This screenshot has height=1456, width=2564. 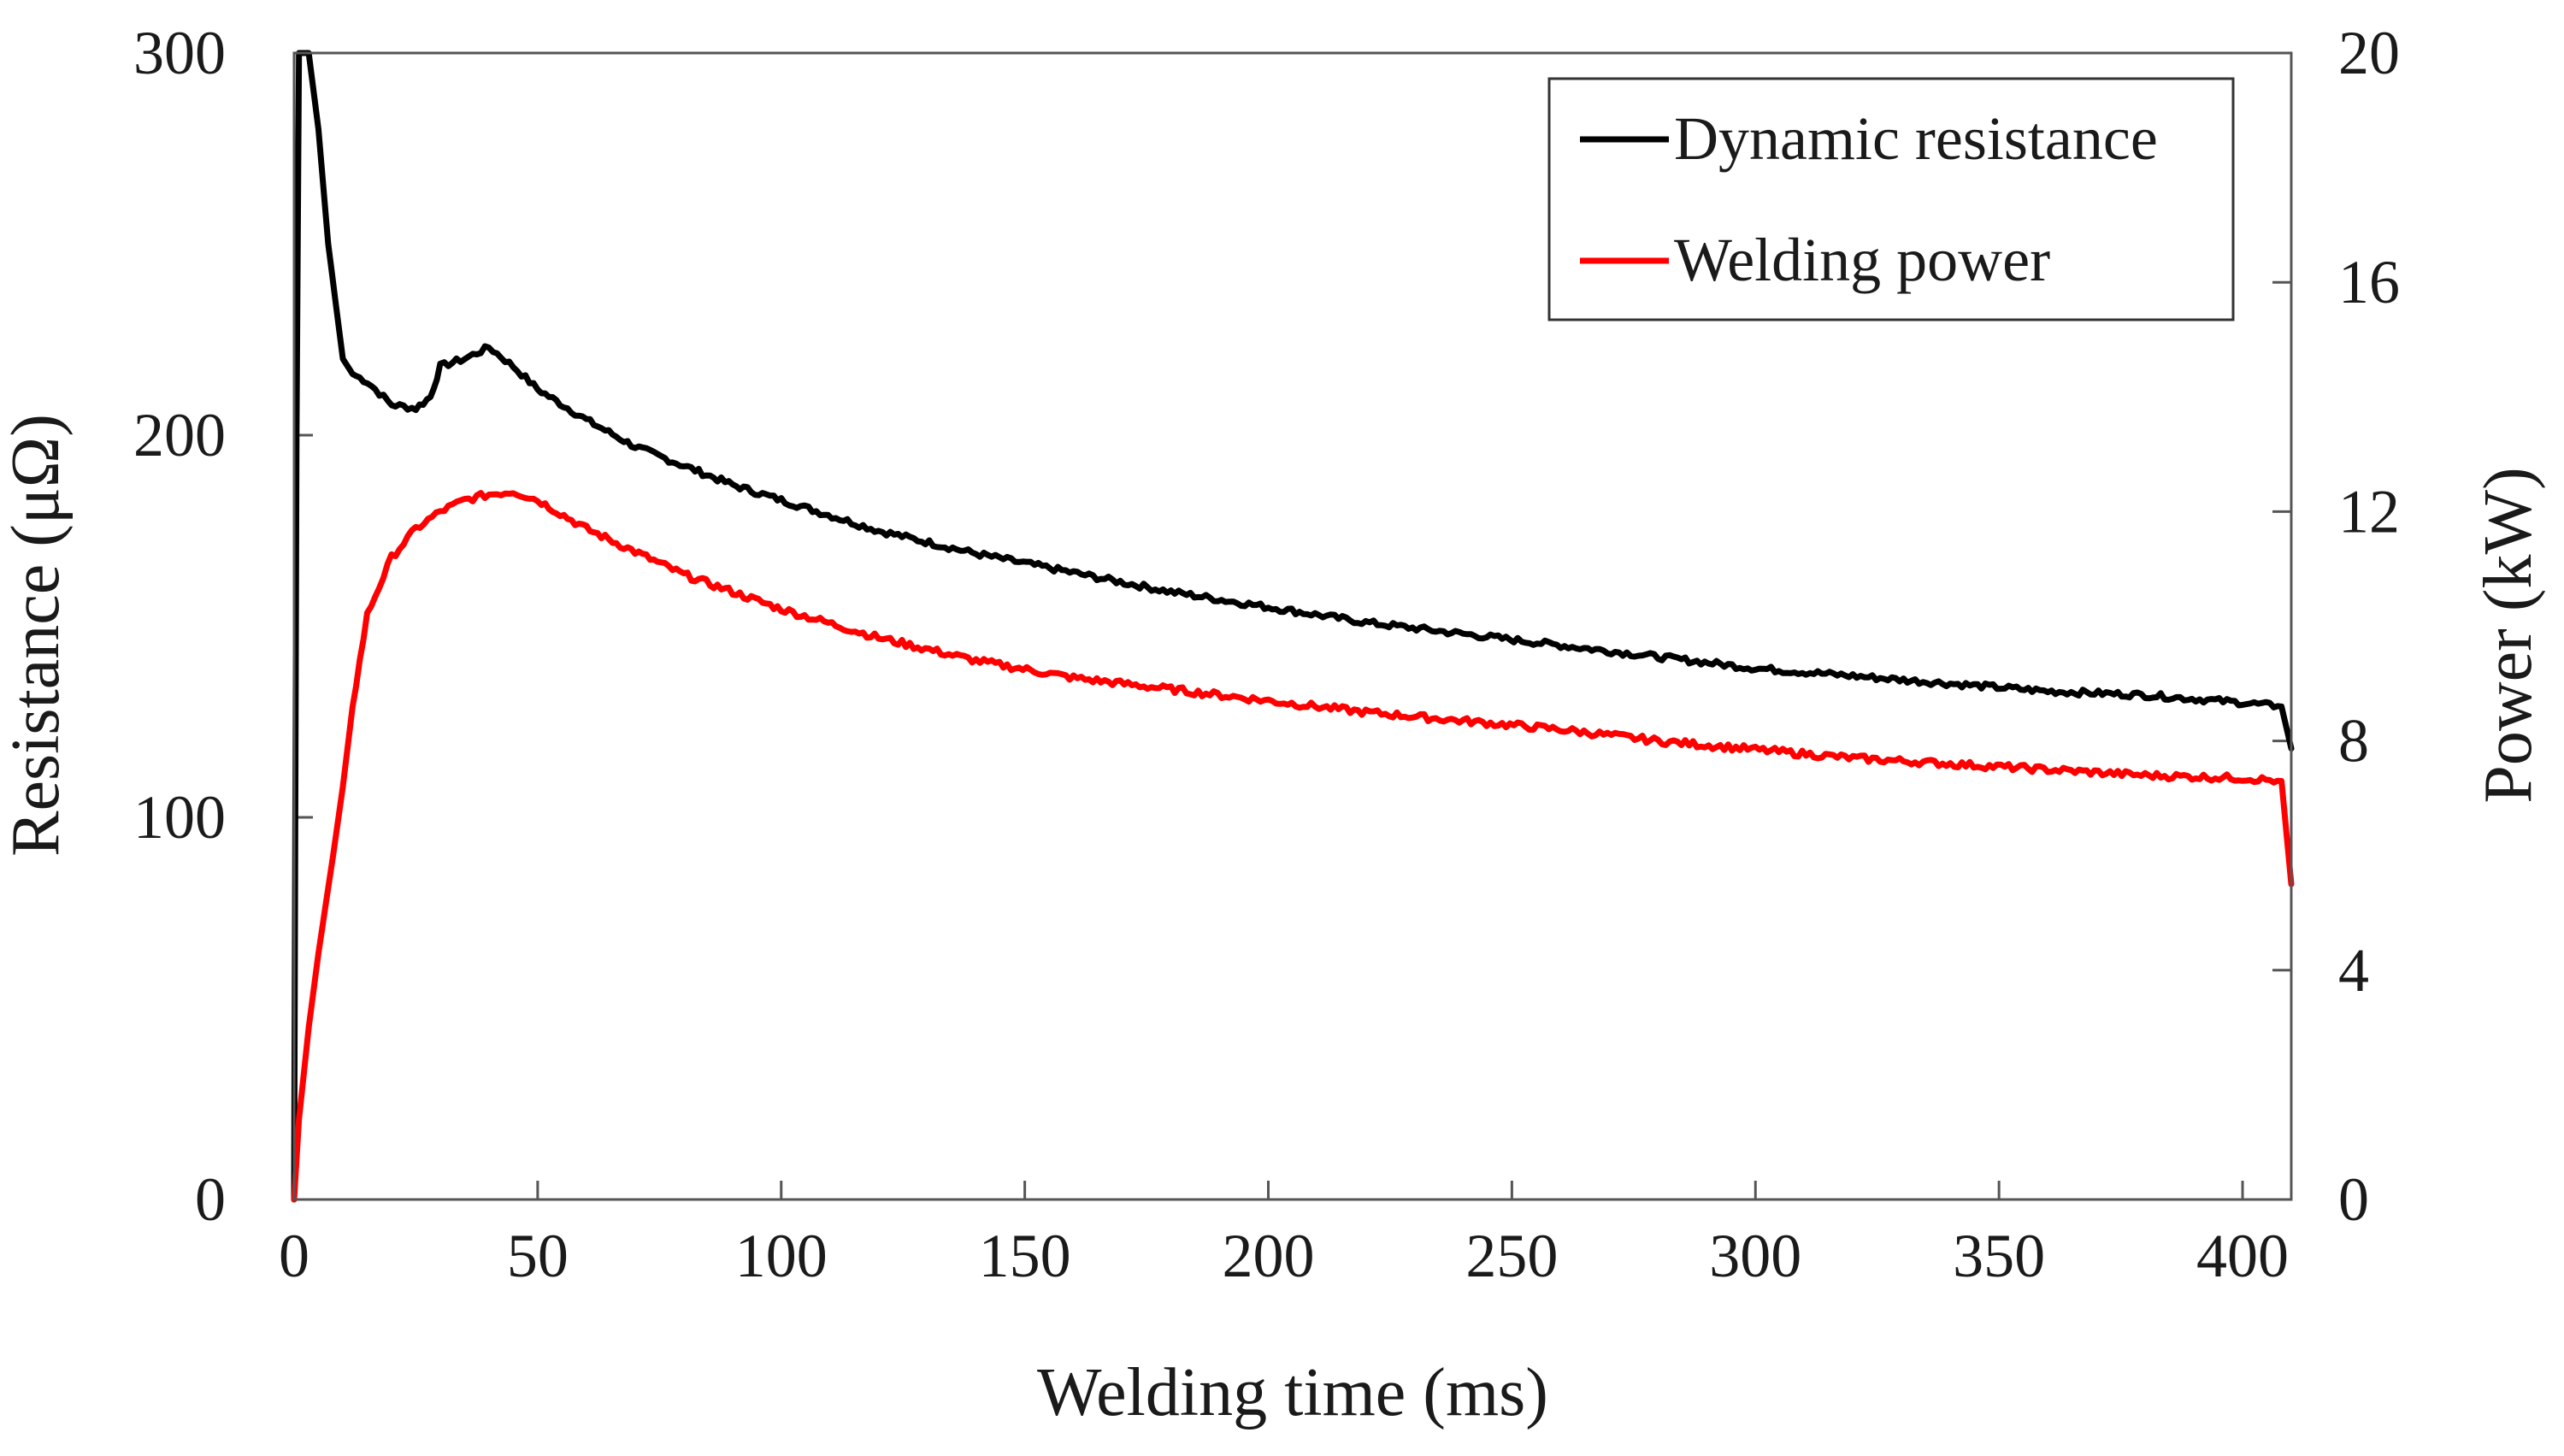 What do you see at coordinates (1862, 260) in the screenshot?
I see `legend-label-welding-power: Welding power` at bounding box center [1862, 260].